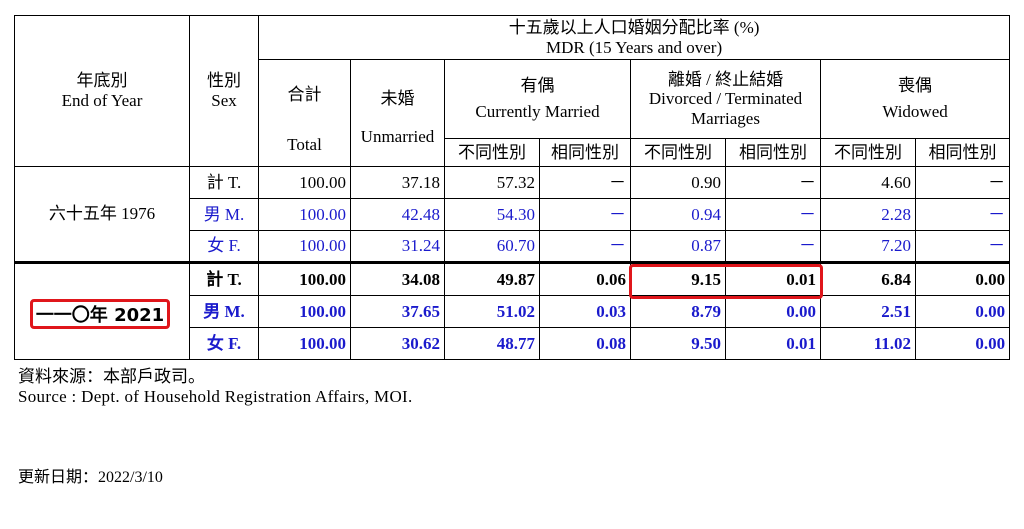 This screenshot has width=1024, height=529. What do you see at coordinates (90, 477) in the screenshot?
I see `update-date: 更新日期：2022/3/10` at bounding box center [90, 477].